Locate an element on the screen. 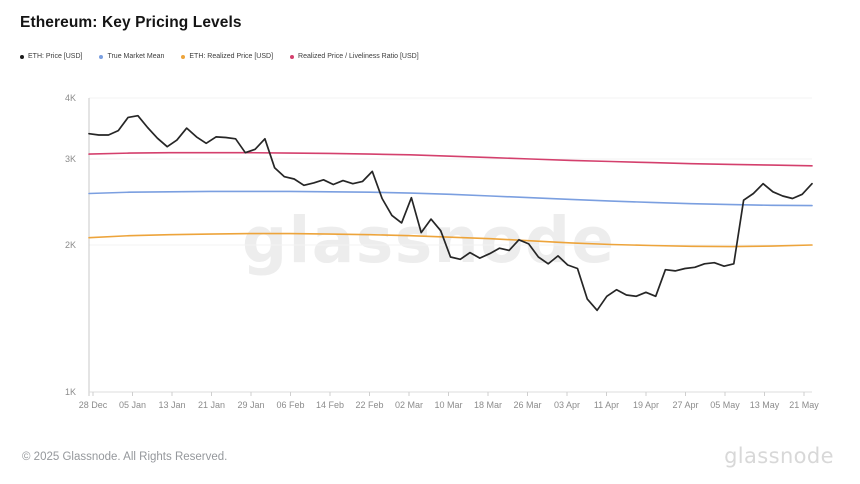  x-tick-label: 18 Mar is located at coordinates (488, 405).